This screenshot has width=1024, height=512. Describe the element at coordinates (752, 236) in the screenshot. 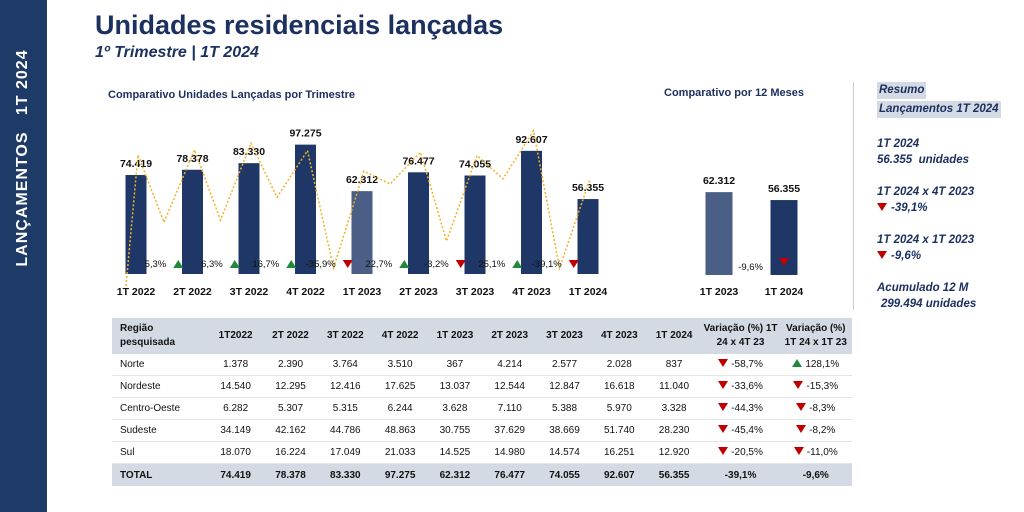

I see `twelve-month-bar-chart: 62.312 1T 2023 56.355 1T 2024 -9,6%` at that location.